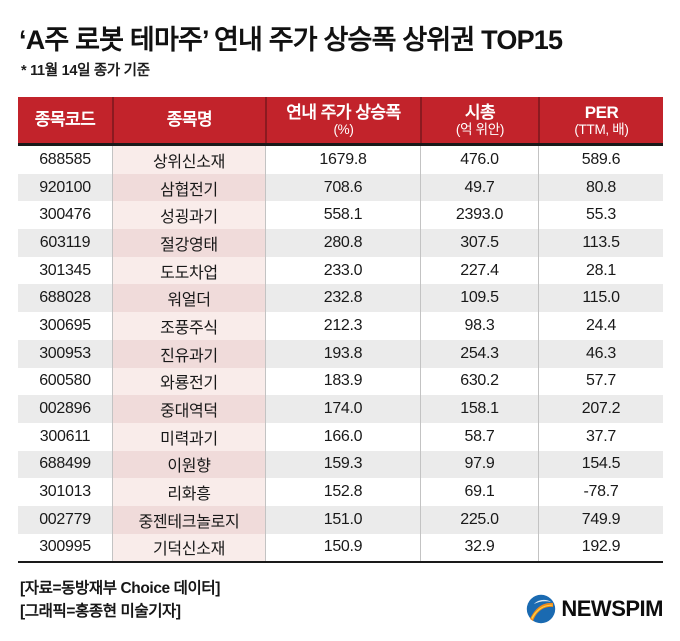  I want to click on cell-name: 리화흥, so click(188, 492).